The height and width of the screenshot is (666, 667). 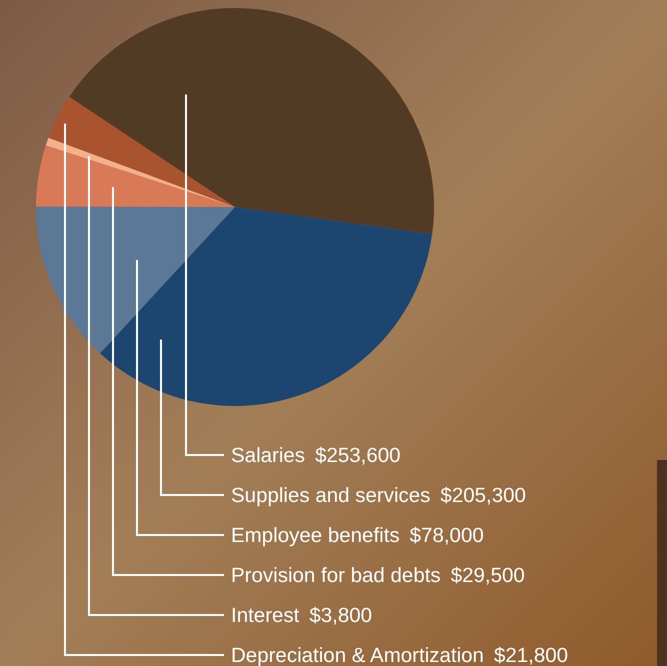 What do you see at coordinates (447, 535) in the screenshot?
I see `data-label: $78,000` at bounding box center [447, 535].